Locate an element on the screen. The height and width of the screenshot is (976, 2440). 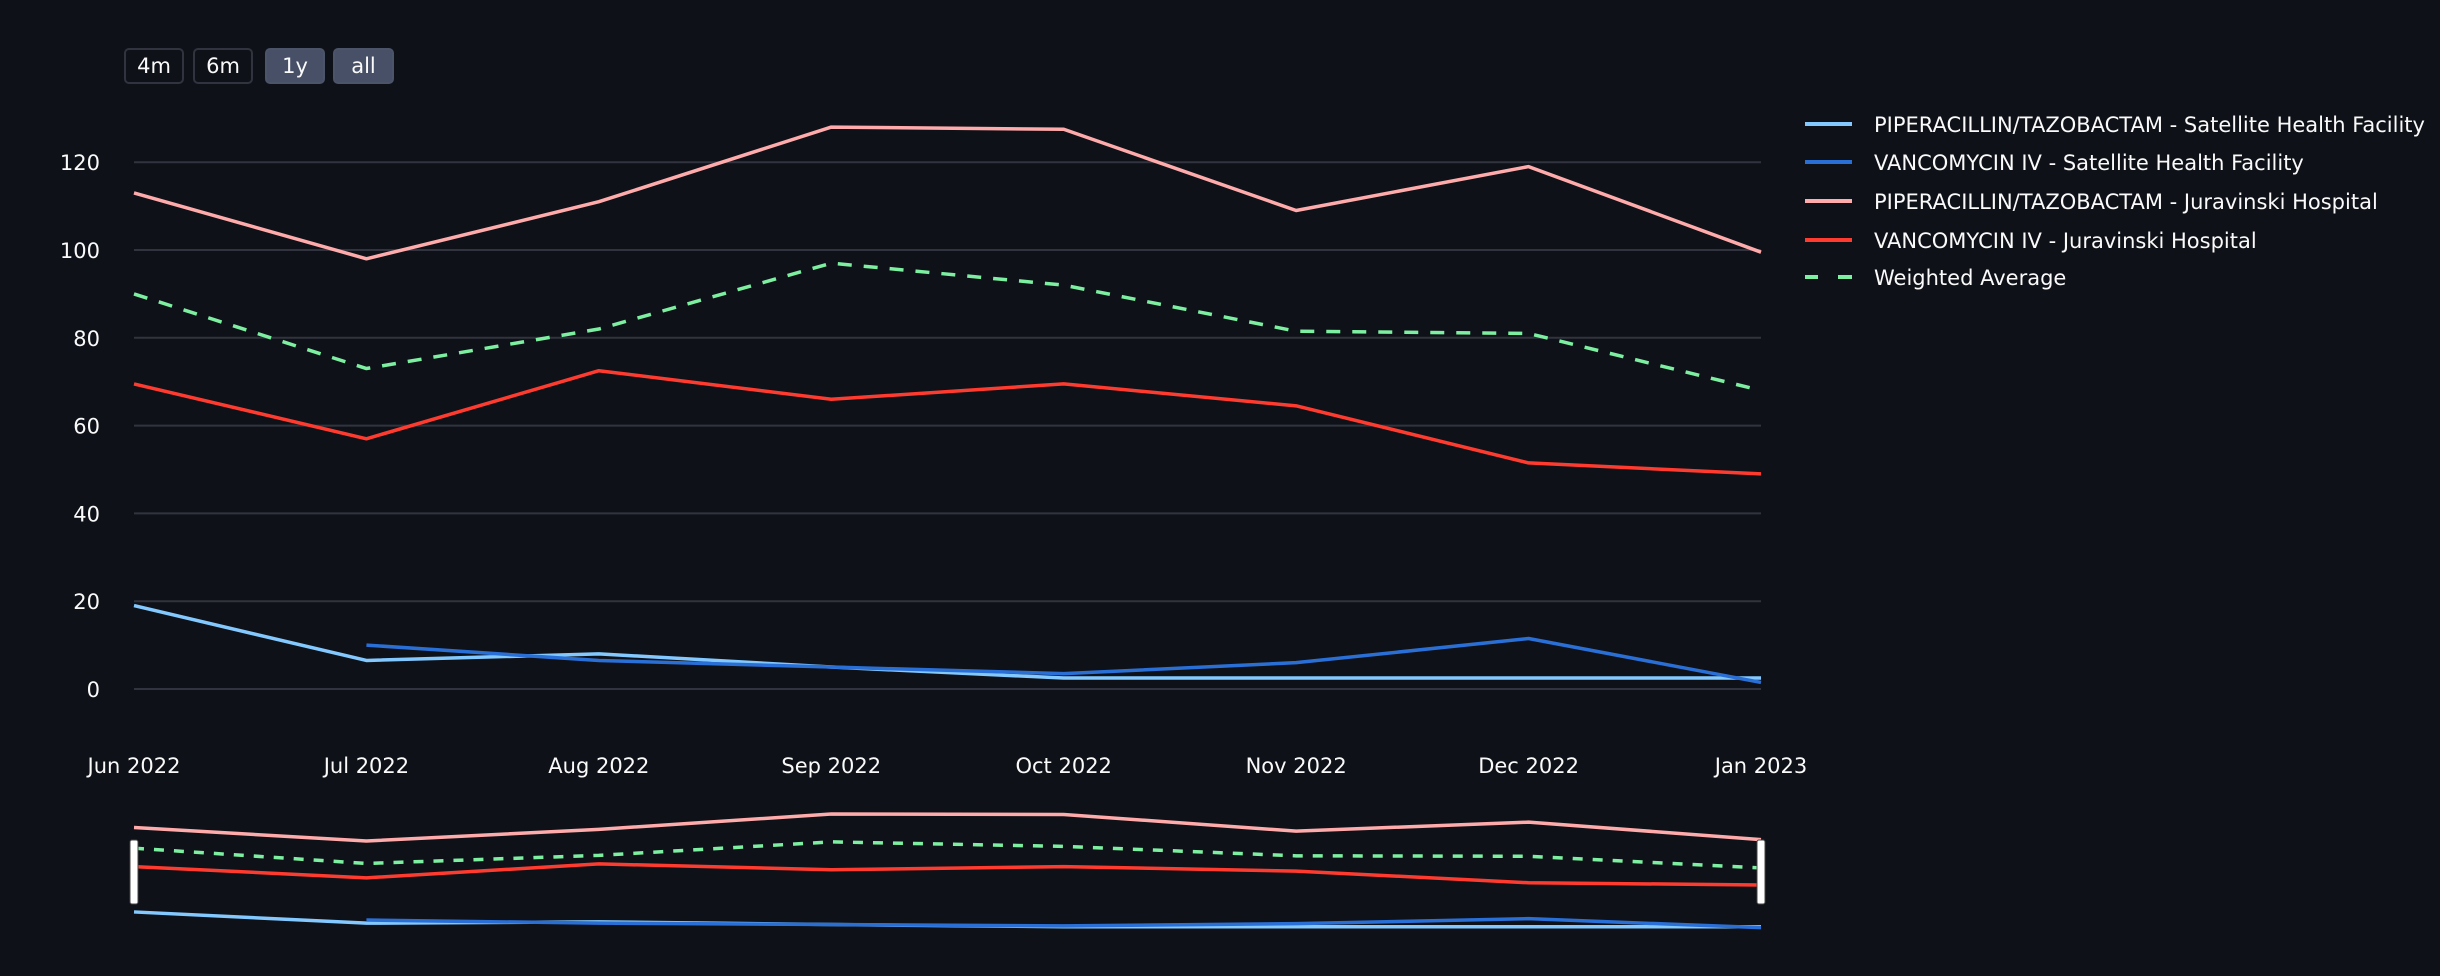
y-tick-label: 60 is located at coordinates (86, 427).